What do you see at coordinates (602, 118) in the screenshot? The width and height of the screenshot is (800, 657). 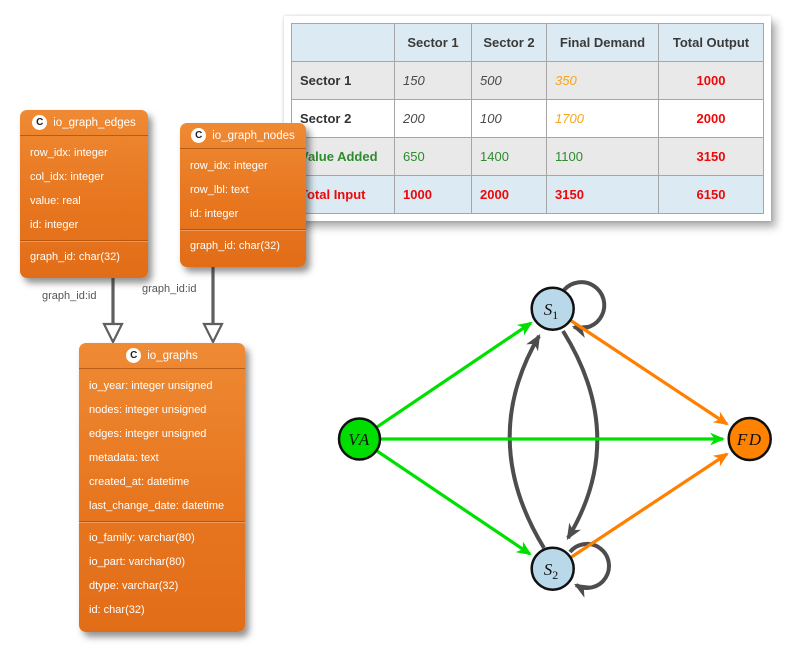 I see `cell: 1700` at bounding box center [602, 118].